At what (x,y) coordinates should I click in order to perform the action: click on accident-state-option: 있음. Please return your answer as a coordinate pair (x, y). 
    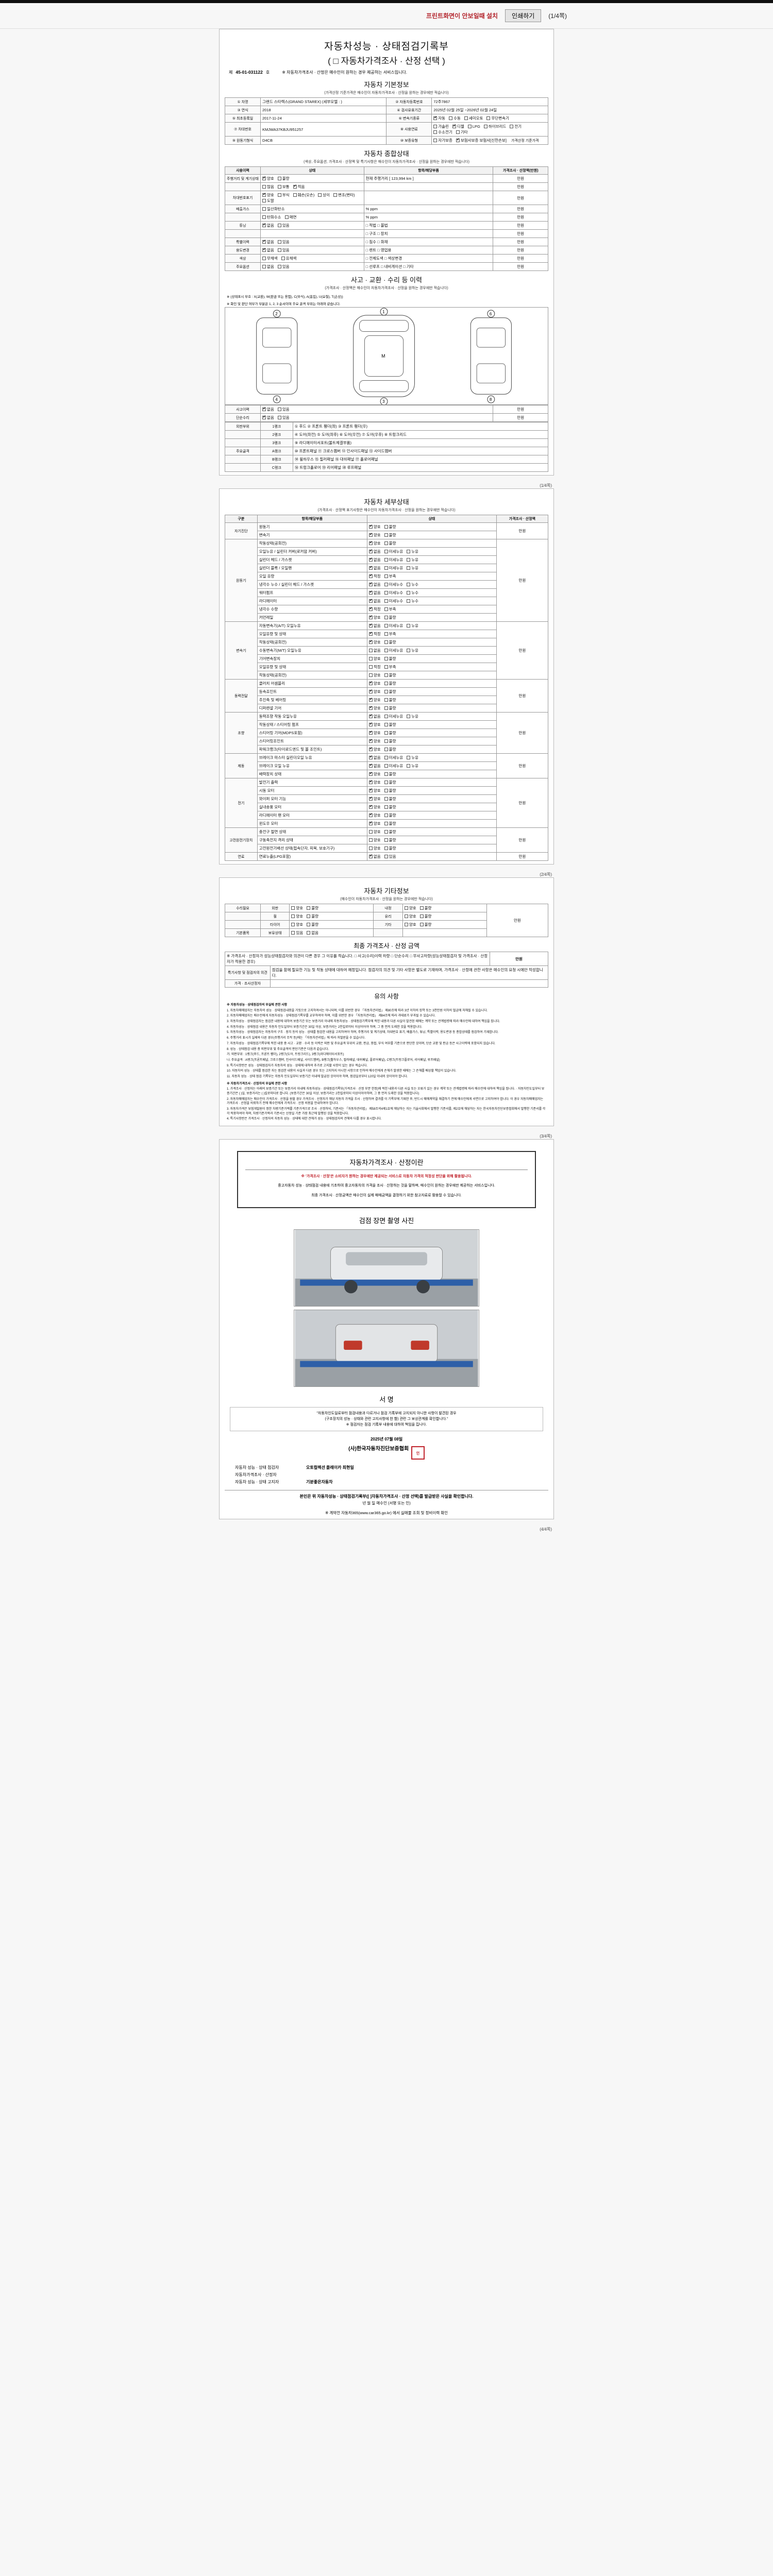
    Looking at the image, I should click on (283, 409).